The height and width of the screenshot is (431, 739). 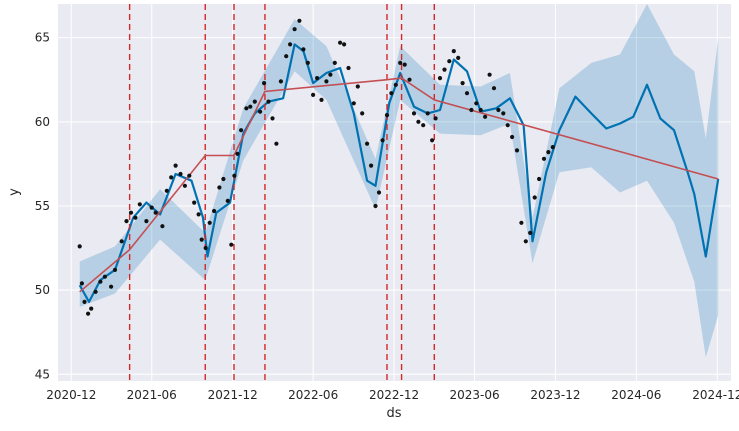 What do you see at coordinates (152, 395) in the screenshot?
I see `x-tick-label: 2021-06` at bounding box center [152, 395].